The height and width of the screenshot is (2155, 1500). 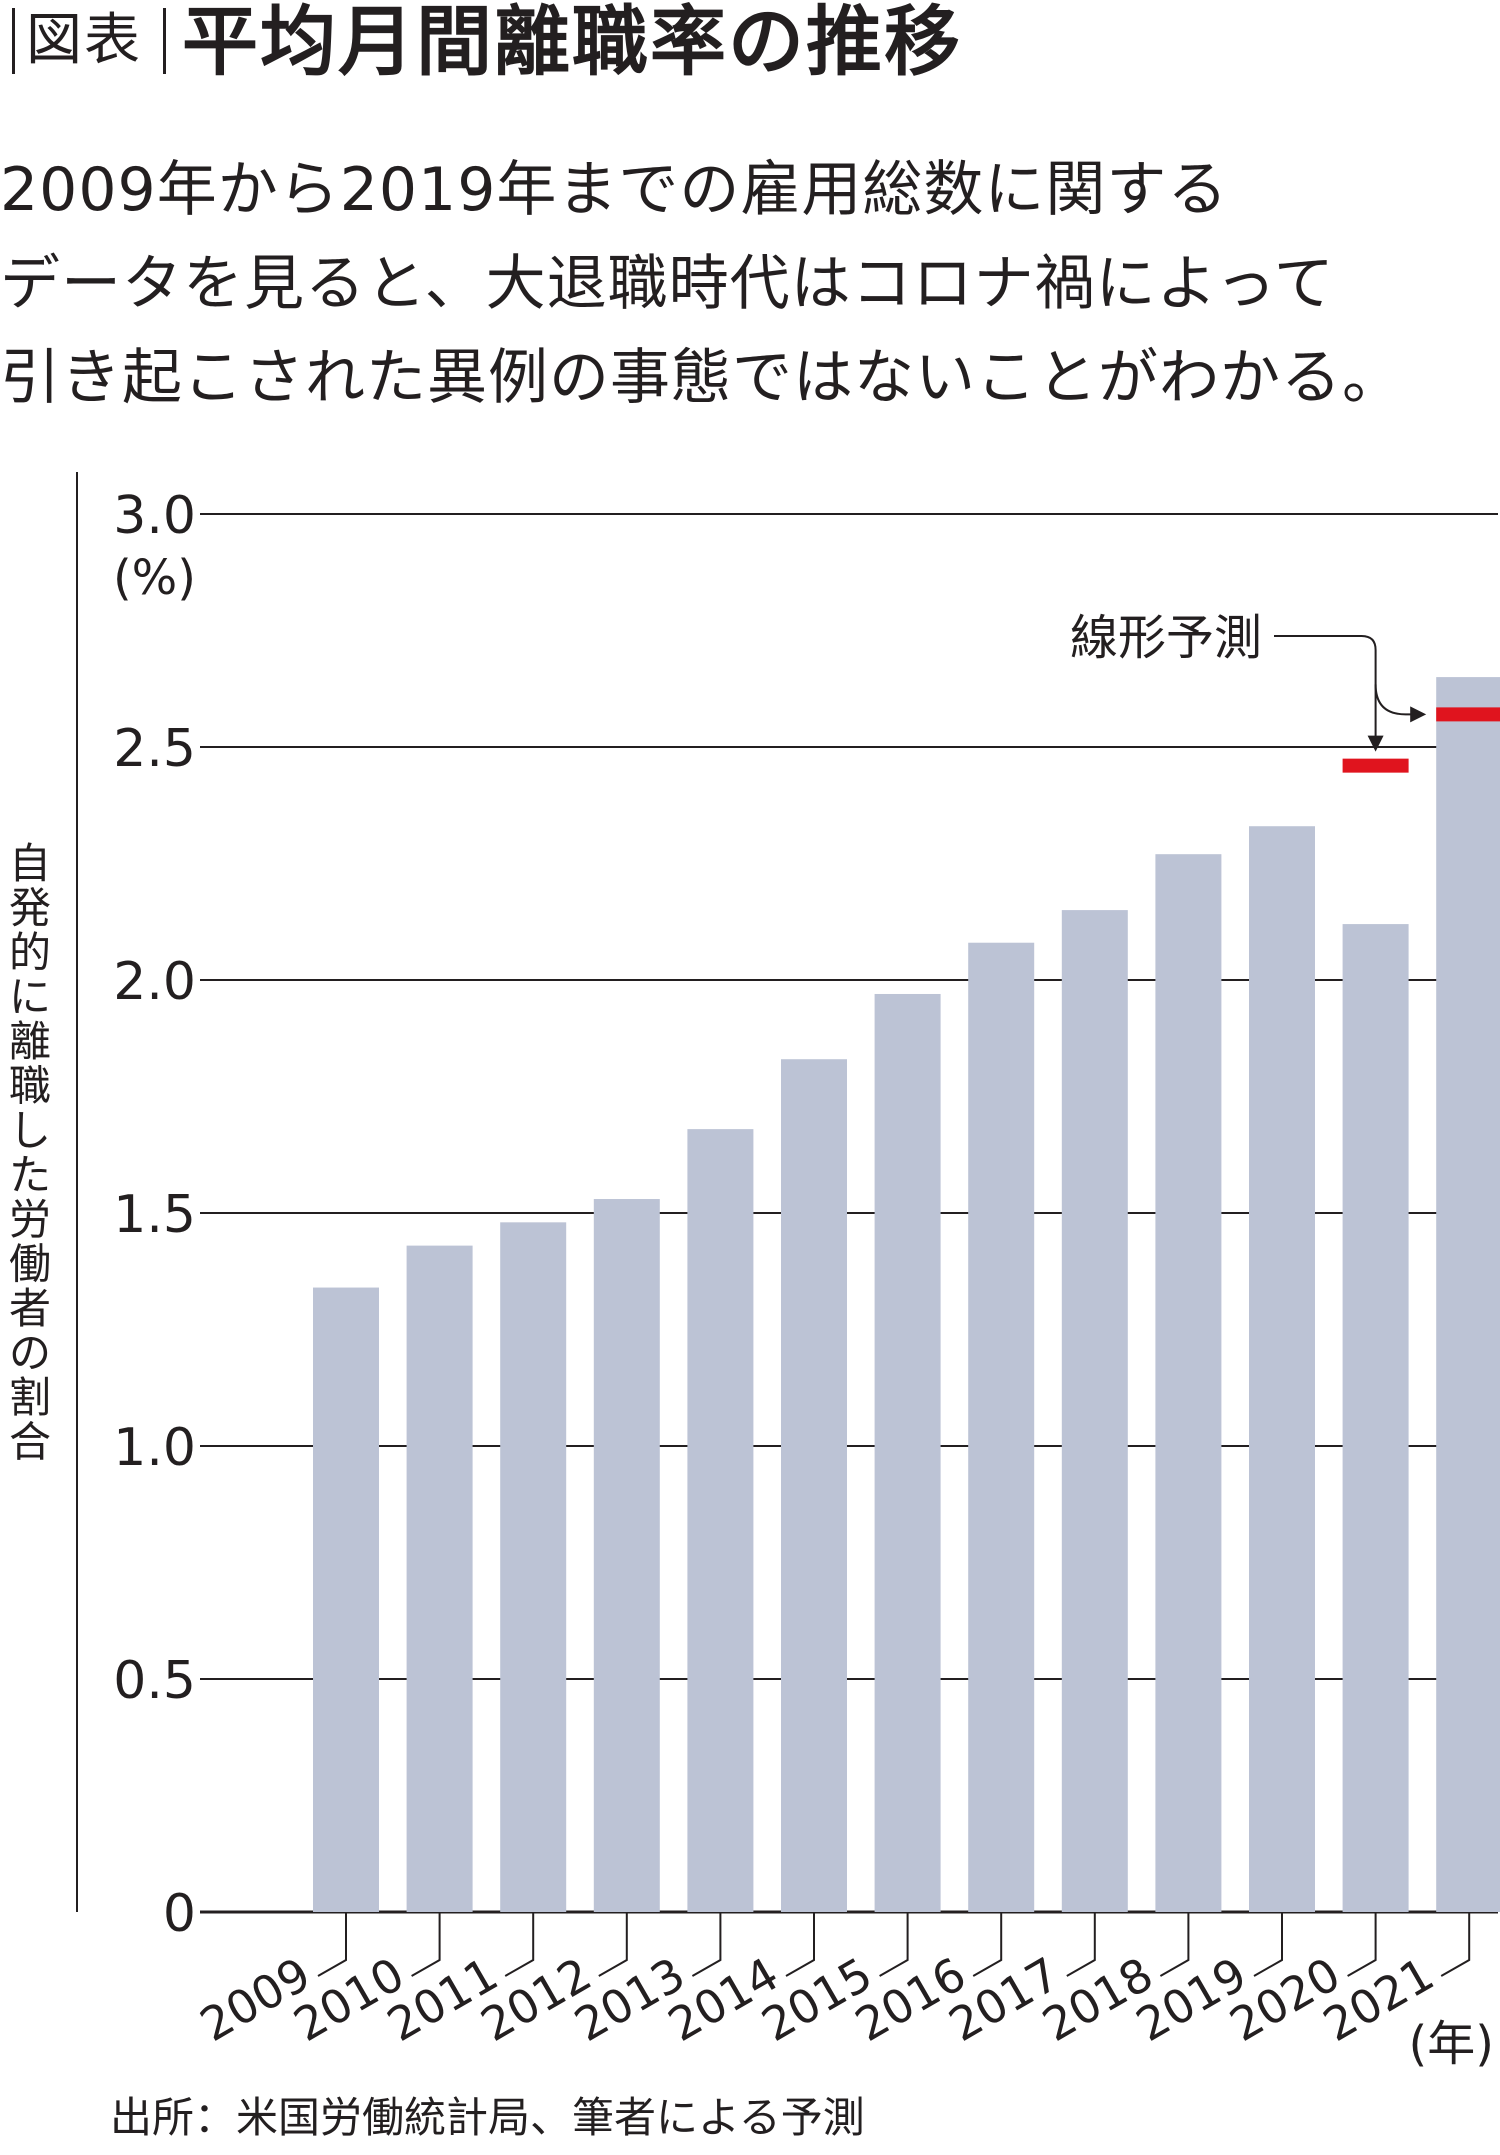 I want to click on y-axis-title-char: の, so click(x=30, y=1353).